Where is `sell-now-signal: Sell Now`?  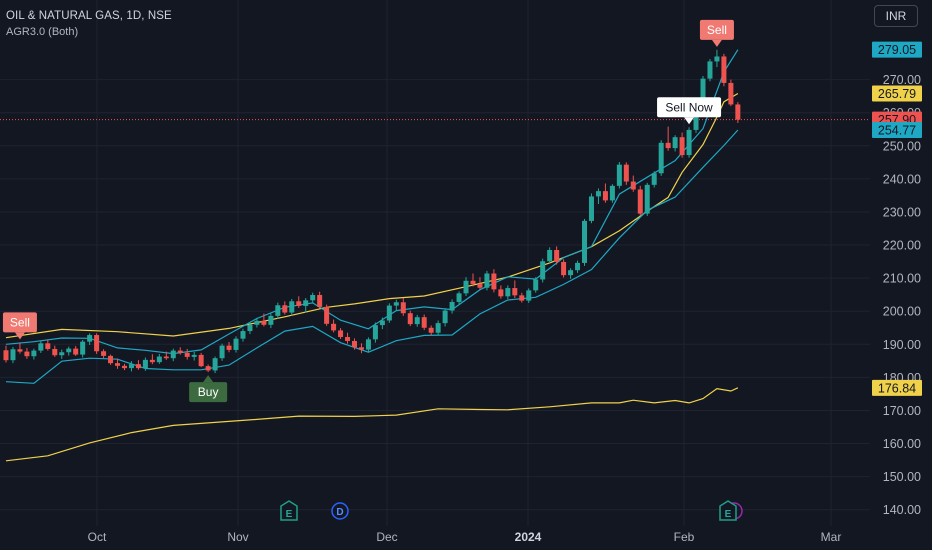
sell-now-signal: Sell Now is located at coordinates (689, 111).